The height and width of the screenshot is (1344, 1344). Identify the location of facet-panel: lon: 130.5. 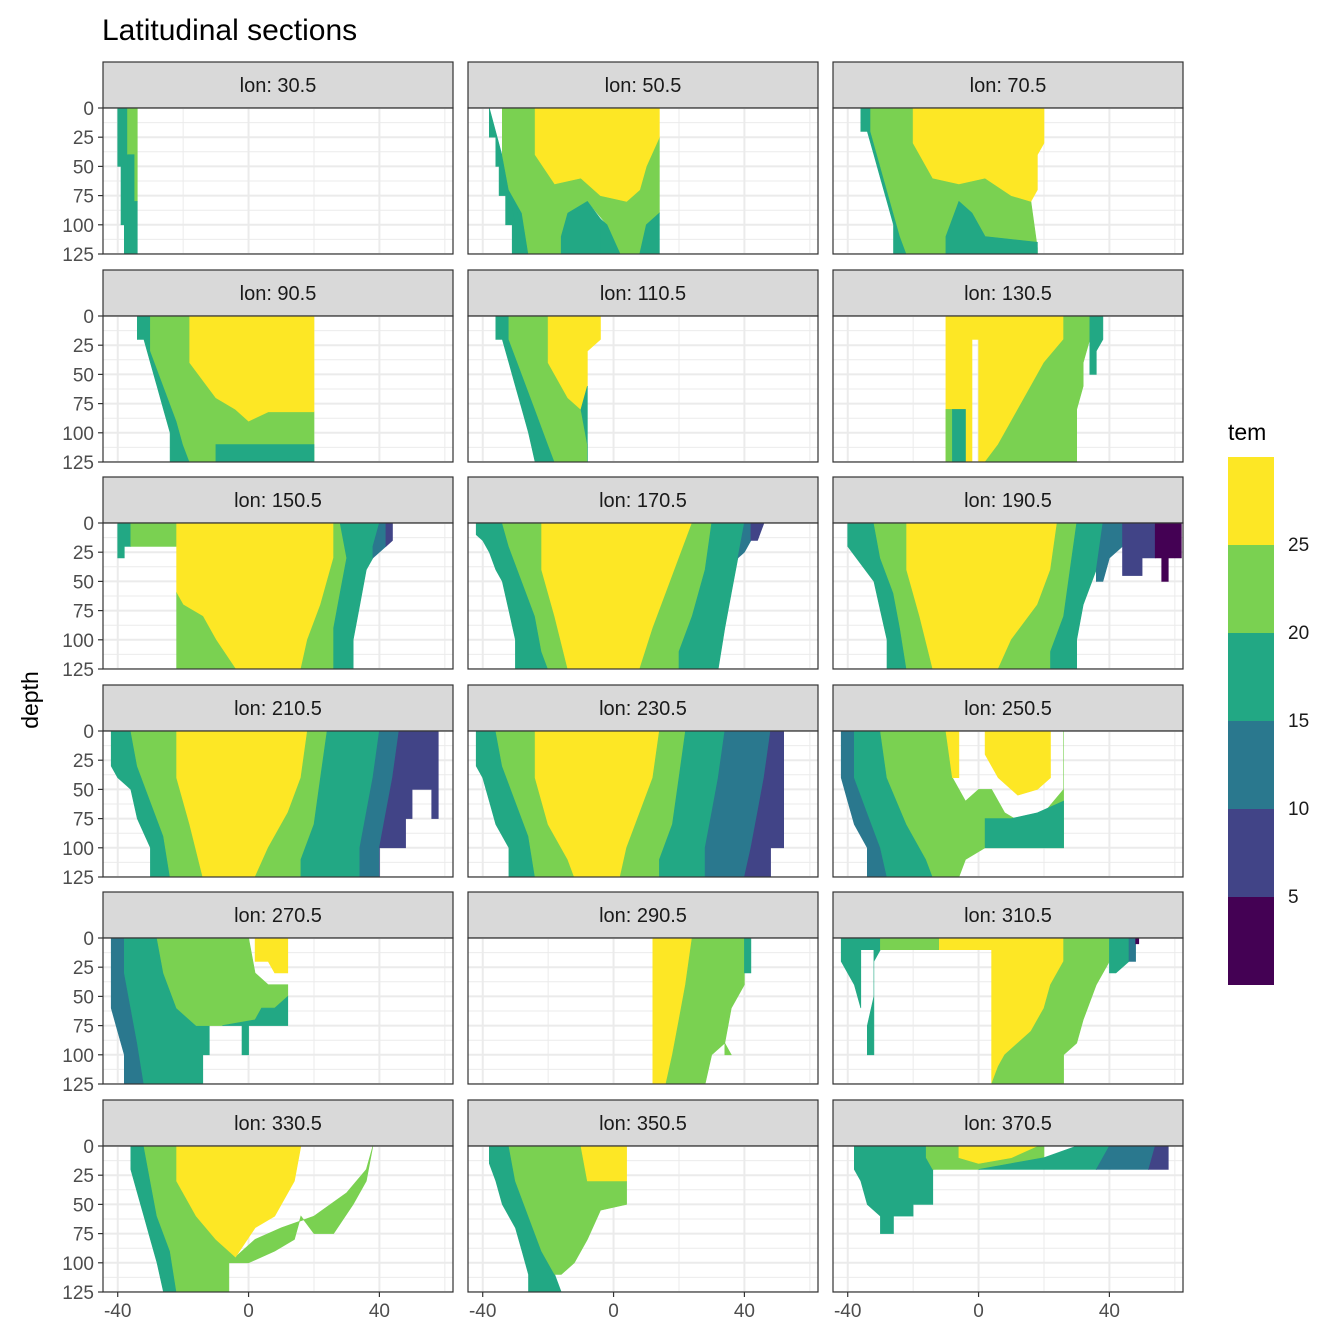
(1008, 366).